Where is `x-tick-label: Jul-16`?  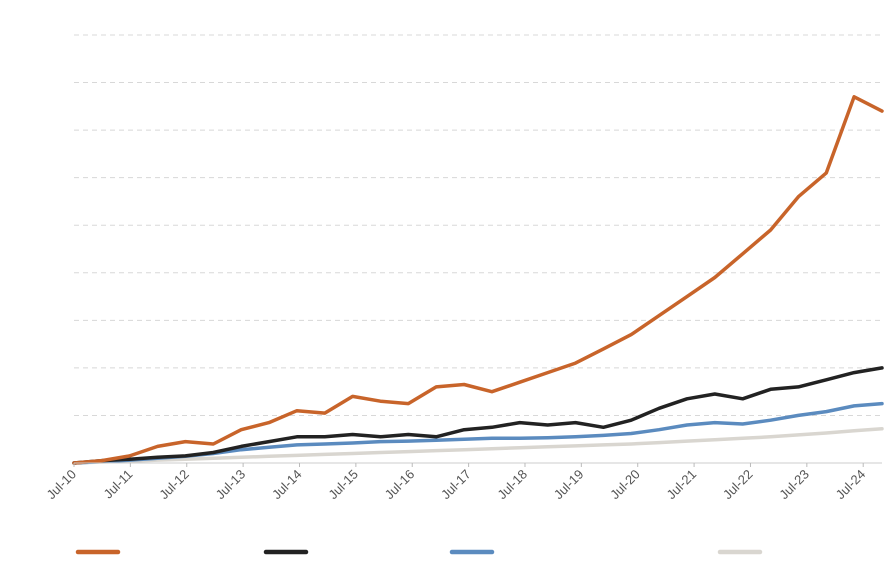
x-tick-label: Jul-16 is located at coordinates (400, 485).